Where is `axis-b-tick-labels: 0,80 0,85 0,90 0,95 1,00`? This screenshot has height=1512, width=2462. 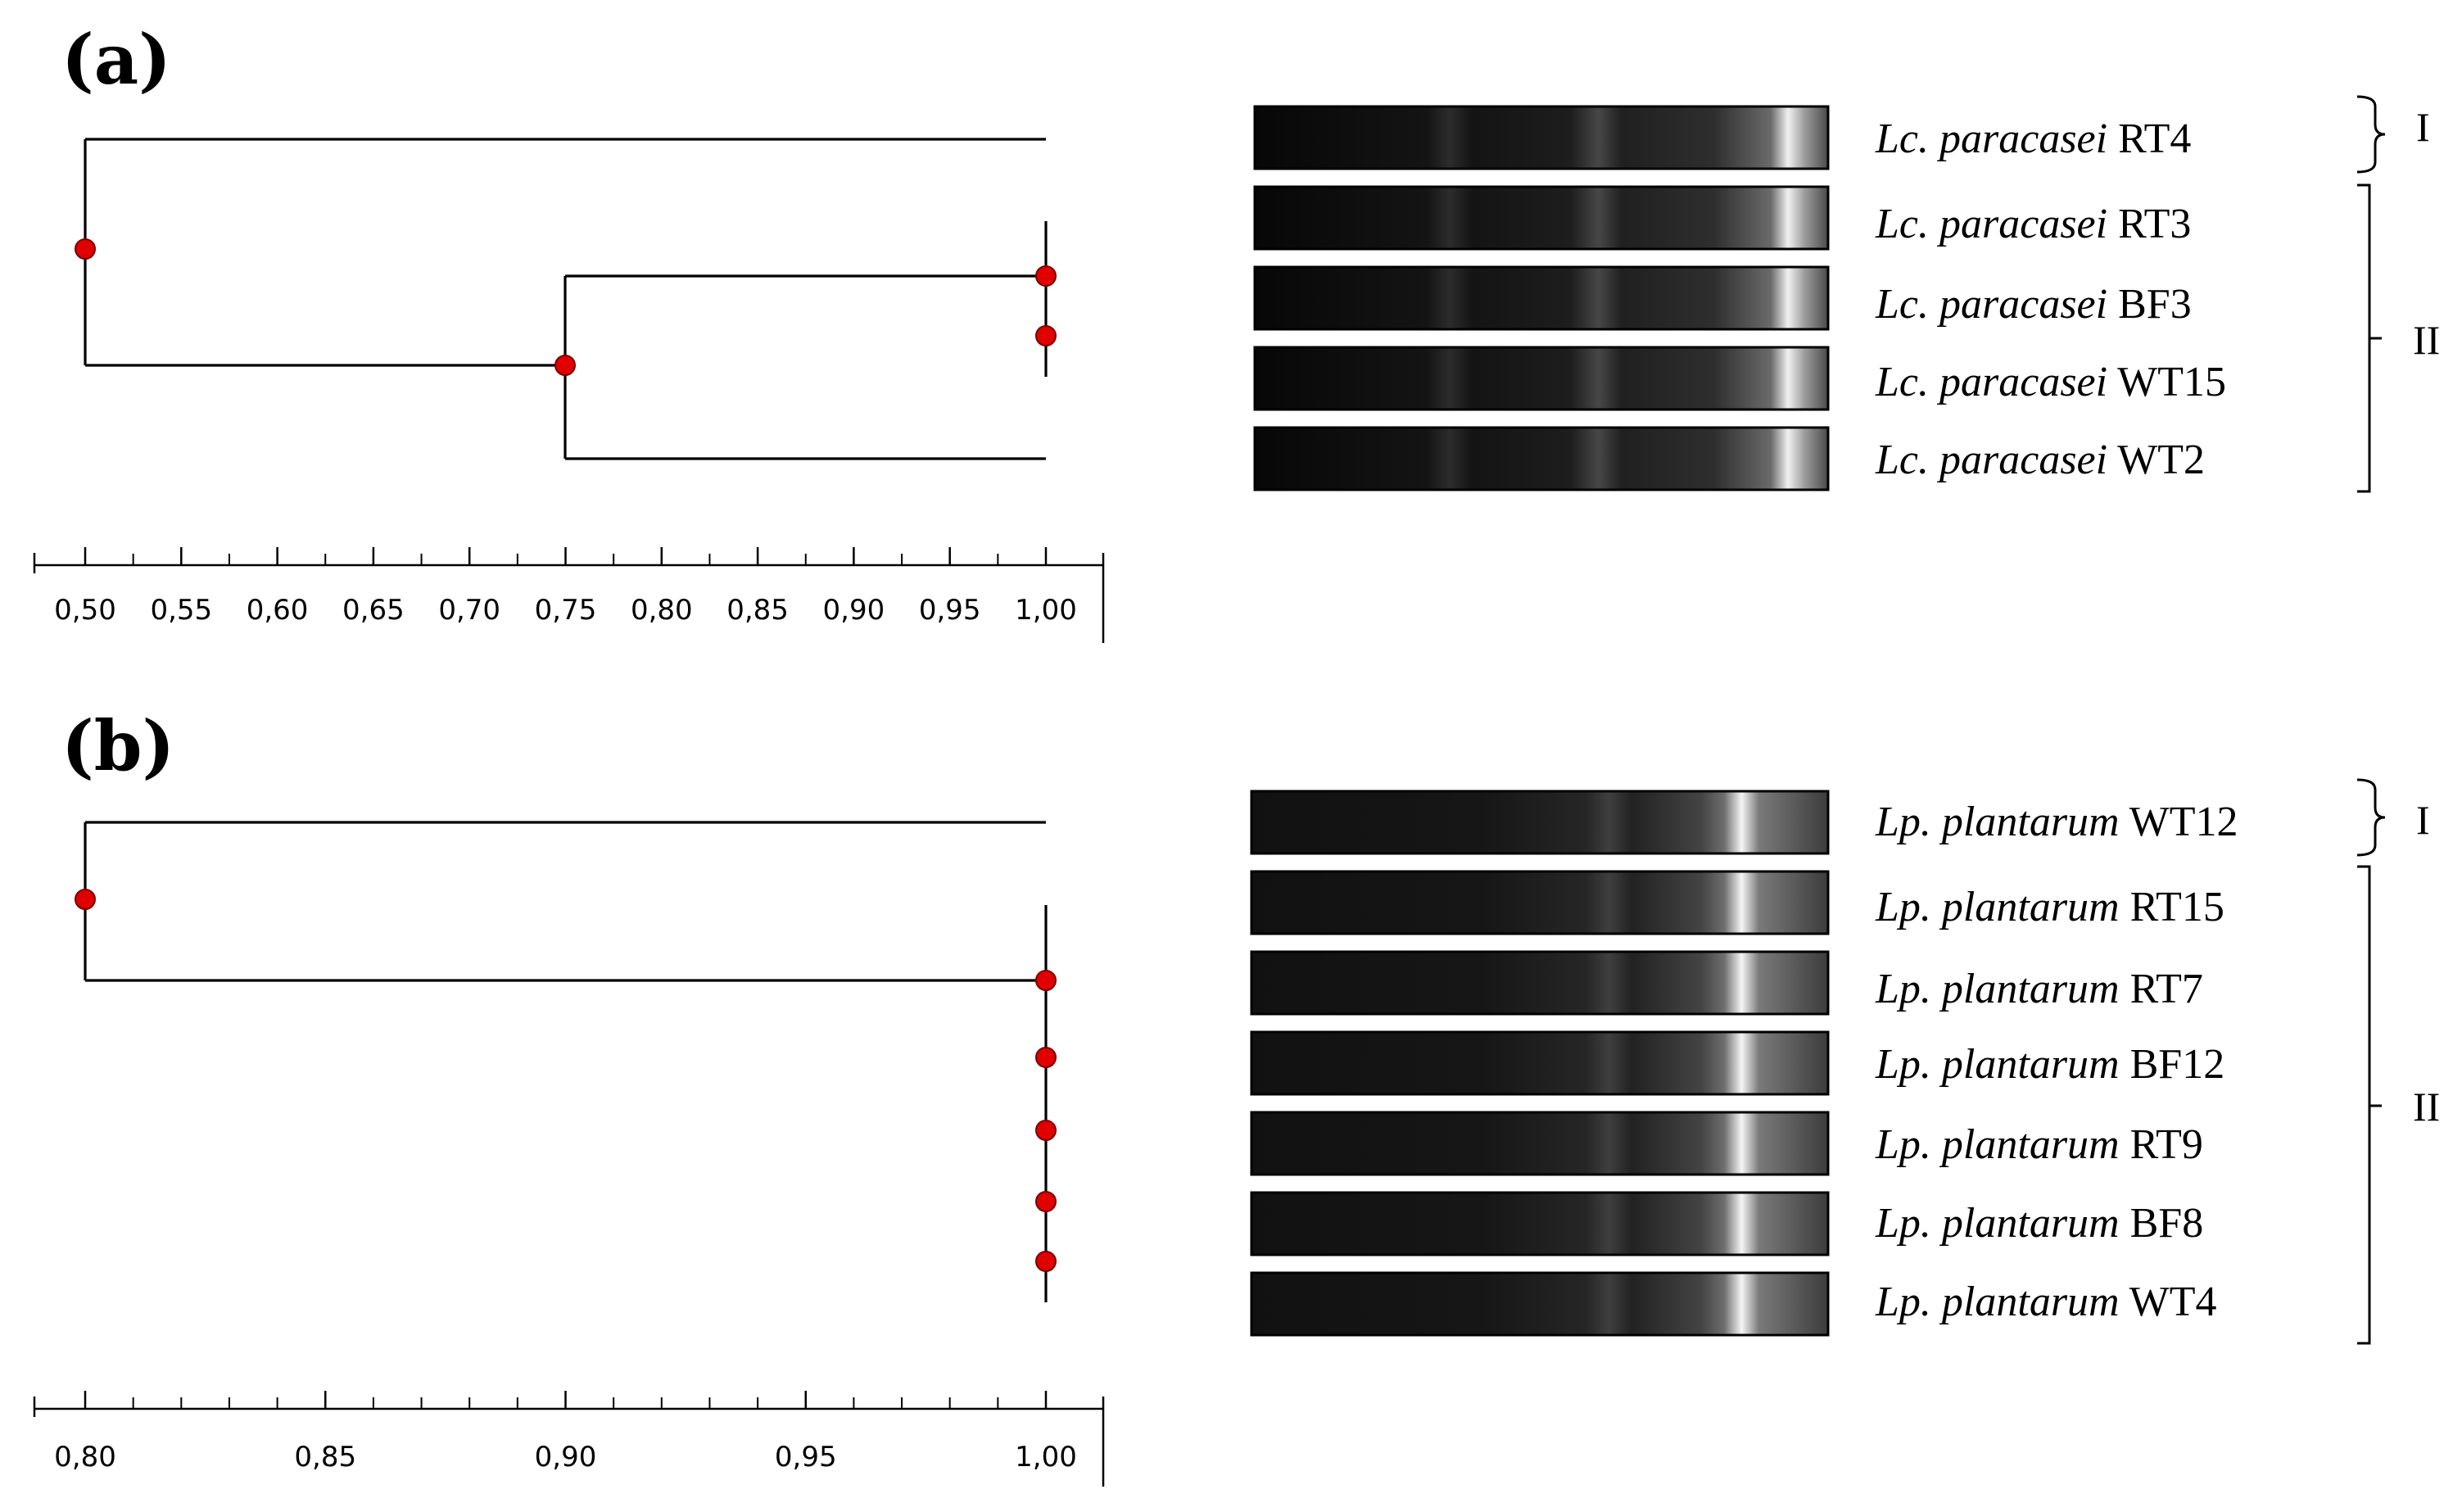 axis-b-tick-labels: 0,80 0,85 0,90 0,95 1,00 is located at coordinates (565, 1458).